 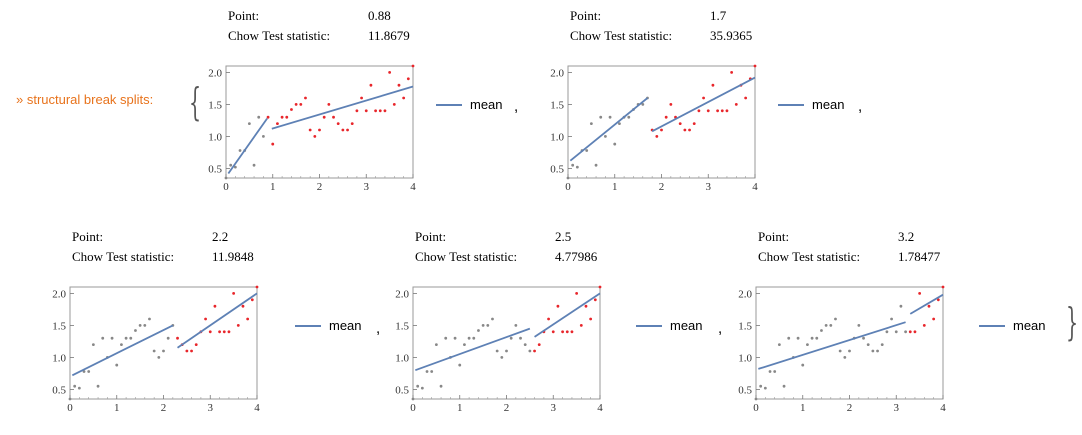 I want to click on stat-label: Chow Test statistic:, so click(x=279, y=35).